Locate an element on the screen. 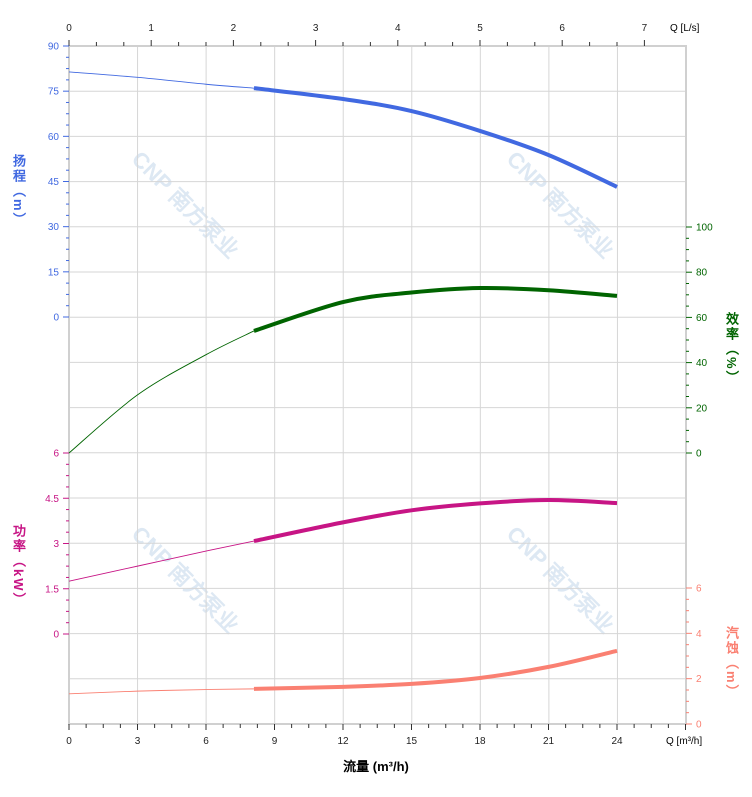 Image resolution: width=752 pixels, height=797 pixels. efficiency-tick-label: 80 is located at coordinates (702, 273).